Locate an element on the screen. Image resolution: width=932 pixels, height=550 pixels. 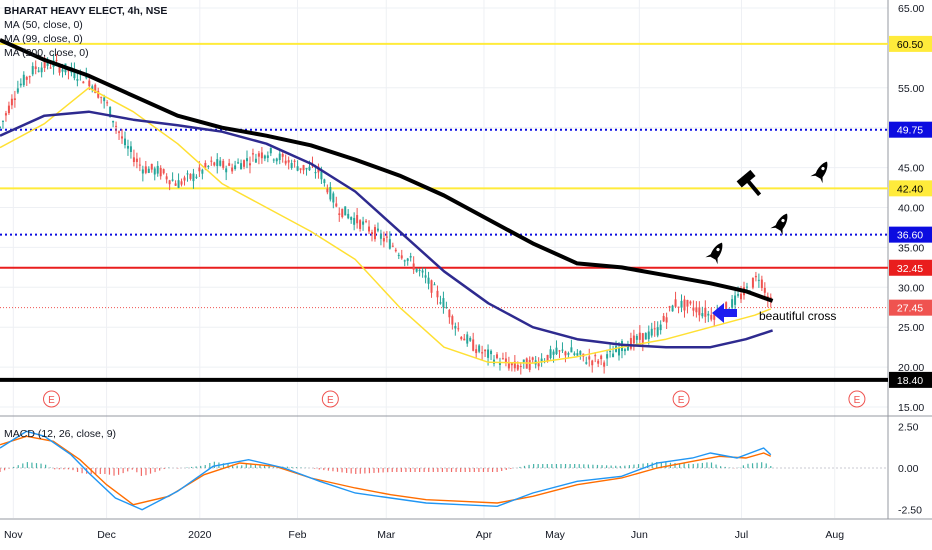
price-axis-tick: 65.00 is located at coordinates (911, 9).